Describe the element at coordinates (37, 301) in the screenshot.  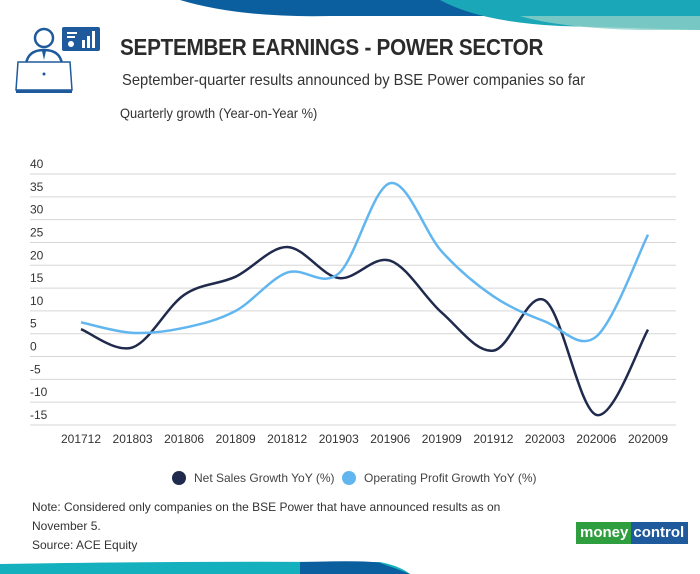
I see `y-tick-label: 10` at that location.